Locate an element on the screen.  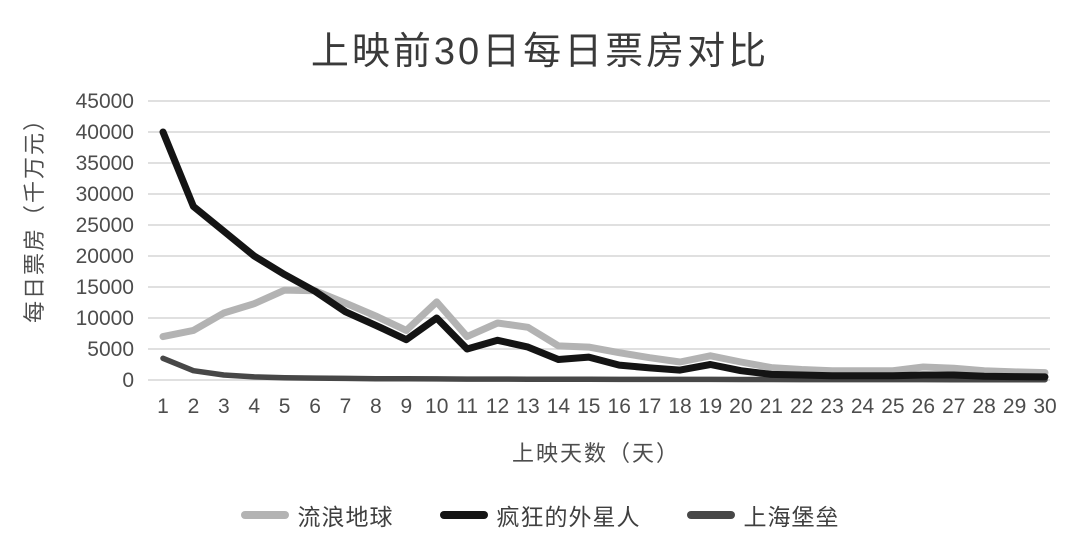
y-tick-label: 35000 is located at coordinates (105, 163).